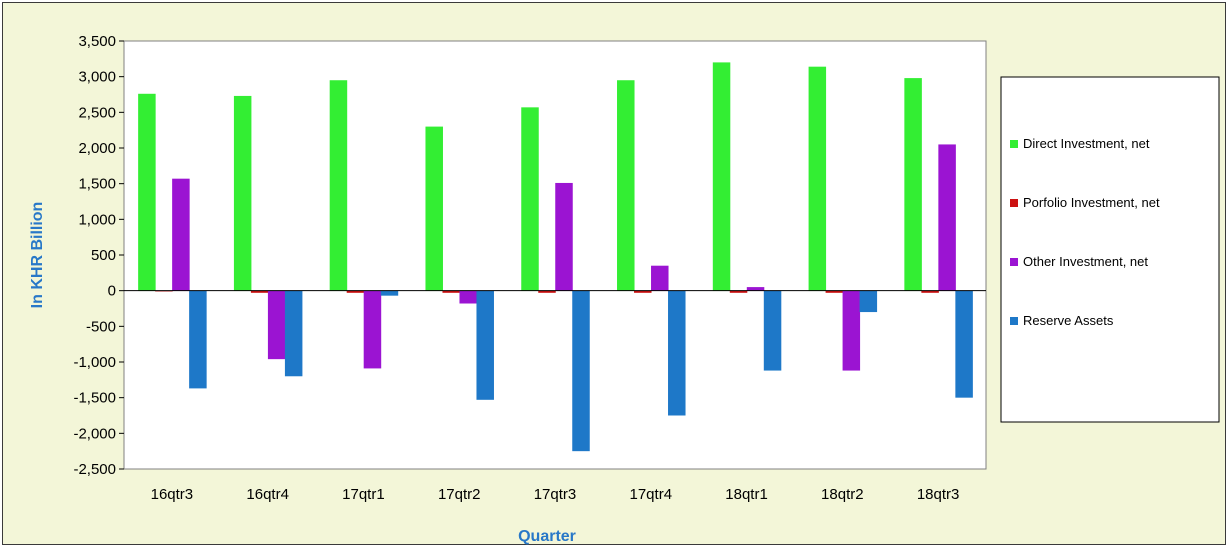 The height and width of the screenshot is (547, 1228). I want to click on bar-reserve-assets-17qtr1, so click(389, 293).